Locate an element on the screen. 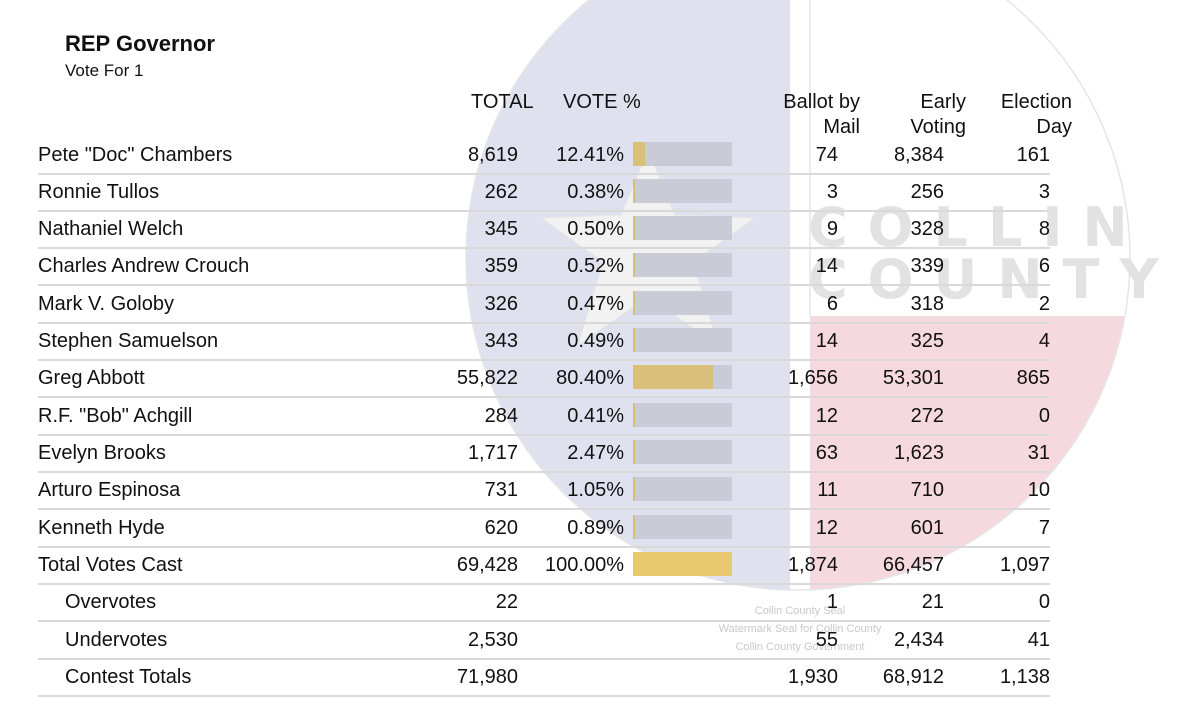 The height and width of the screenshot is (704, 1192). total-votes: 71,980 is located at coordinates (487, 677).